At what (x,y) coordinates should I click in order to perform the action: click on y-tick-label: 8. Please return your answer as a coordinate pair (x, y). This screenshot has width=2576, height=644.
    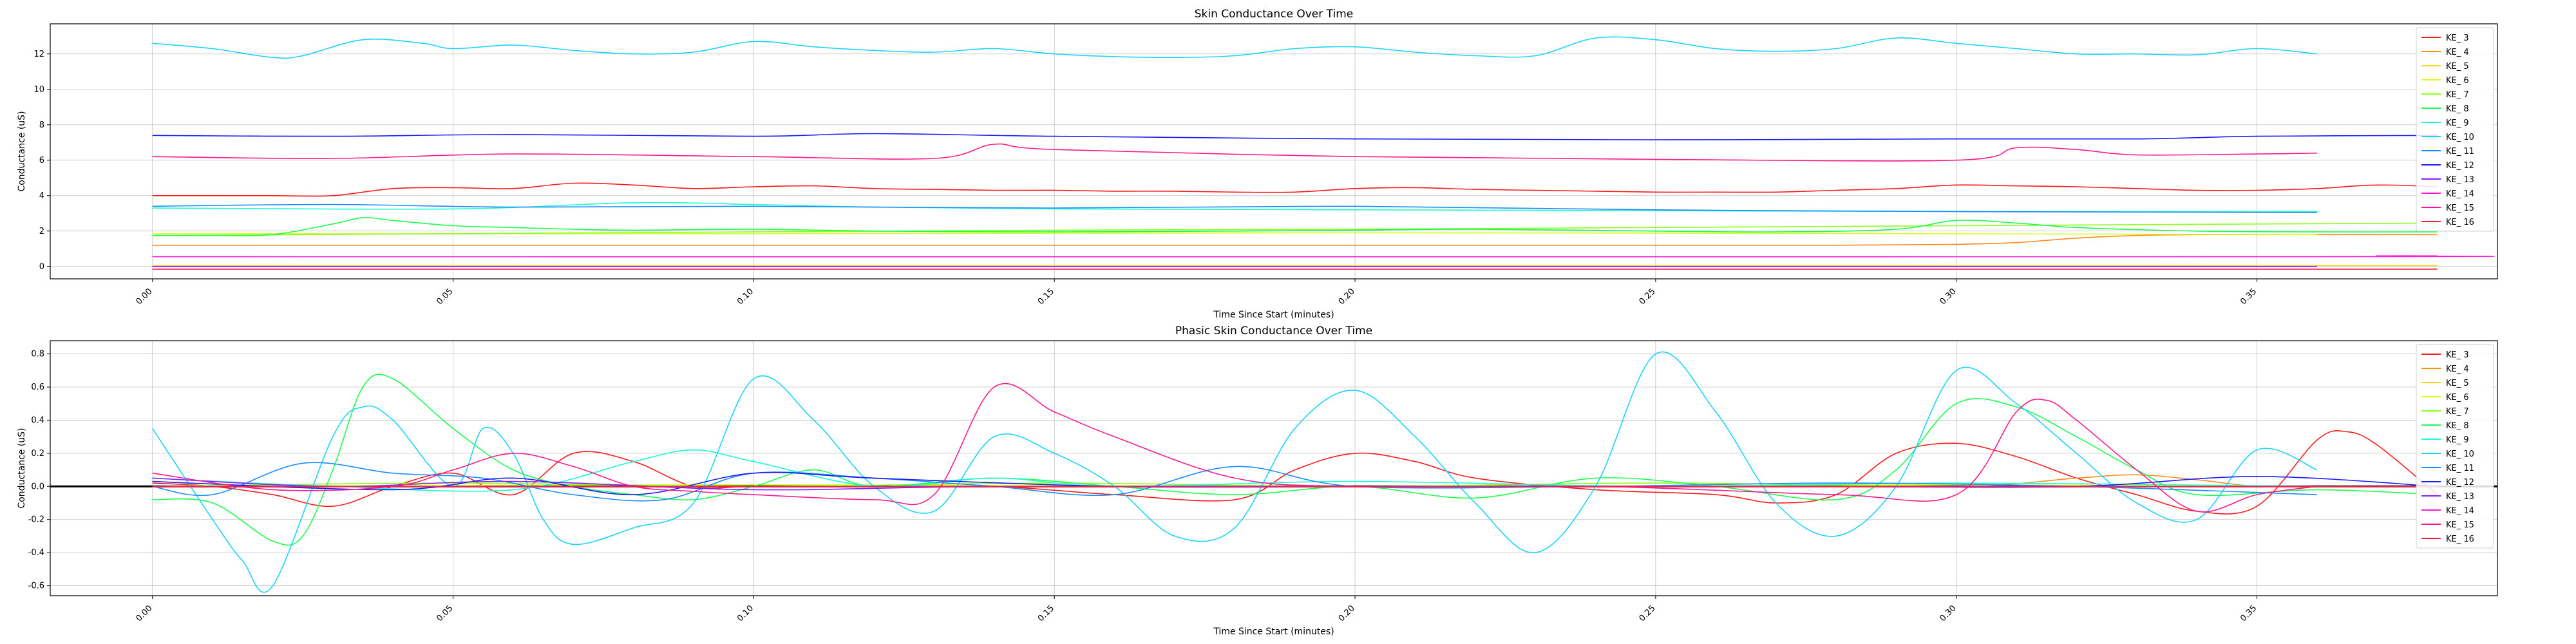
    Looking at the image, I should click on (42, 125).